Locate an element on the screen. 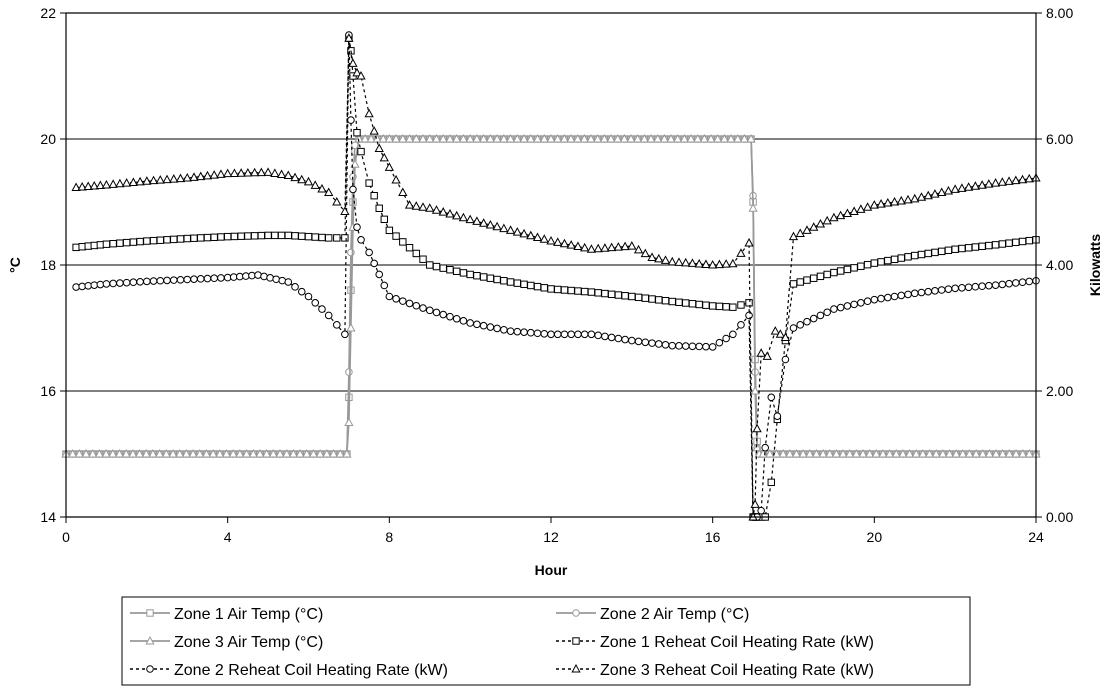 This screenshot has width=1112, height=691. x-tick-label: 4 is located at coordinates (228, 537).